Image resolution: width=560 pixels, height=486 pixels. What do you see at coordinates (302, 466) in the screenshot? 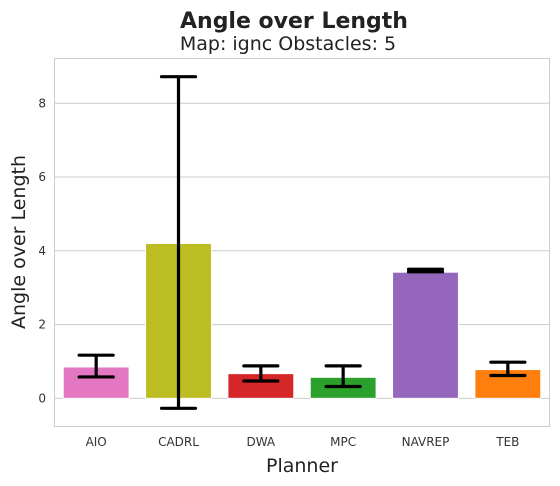
I see `x-axis-label: Planner` at bounding box center [302, 466].